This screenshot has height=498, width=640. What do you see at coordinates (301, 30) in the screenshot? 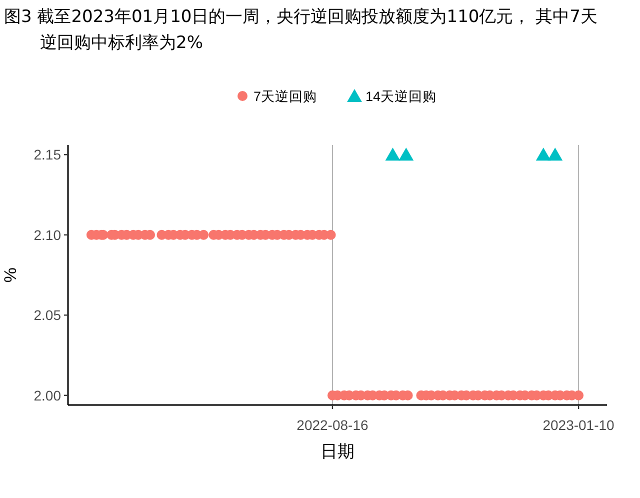
I see `chart-title: 图3 截至2023年01月10日的一周，央行逆回购投放额度为110亿元， 其中7天逆回购中标利率为2%` at bounding box center [301, 30].